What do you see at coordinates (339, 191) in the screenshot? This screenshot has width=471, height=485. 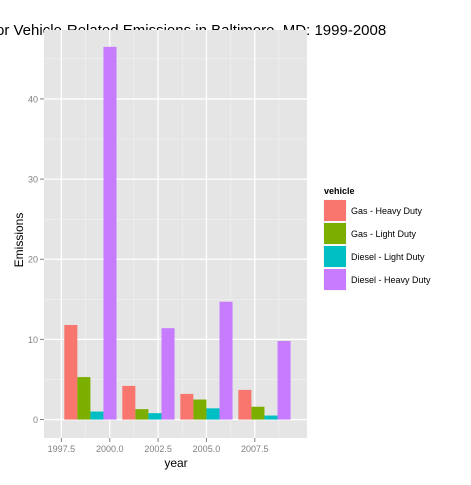 I see `legend-title: vehicle` at bounding box center [339, 191].